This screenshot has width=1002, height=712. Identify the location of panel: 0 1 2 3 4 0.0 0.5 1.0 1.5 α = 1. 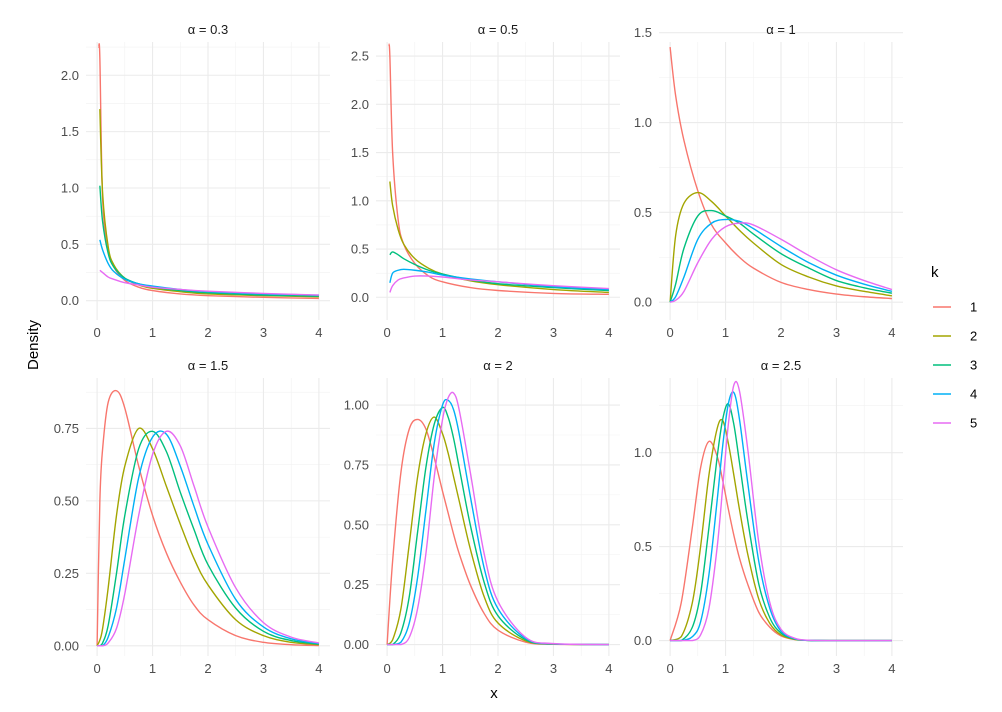
(768, 181).